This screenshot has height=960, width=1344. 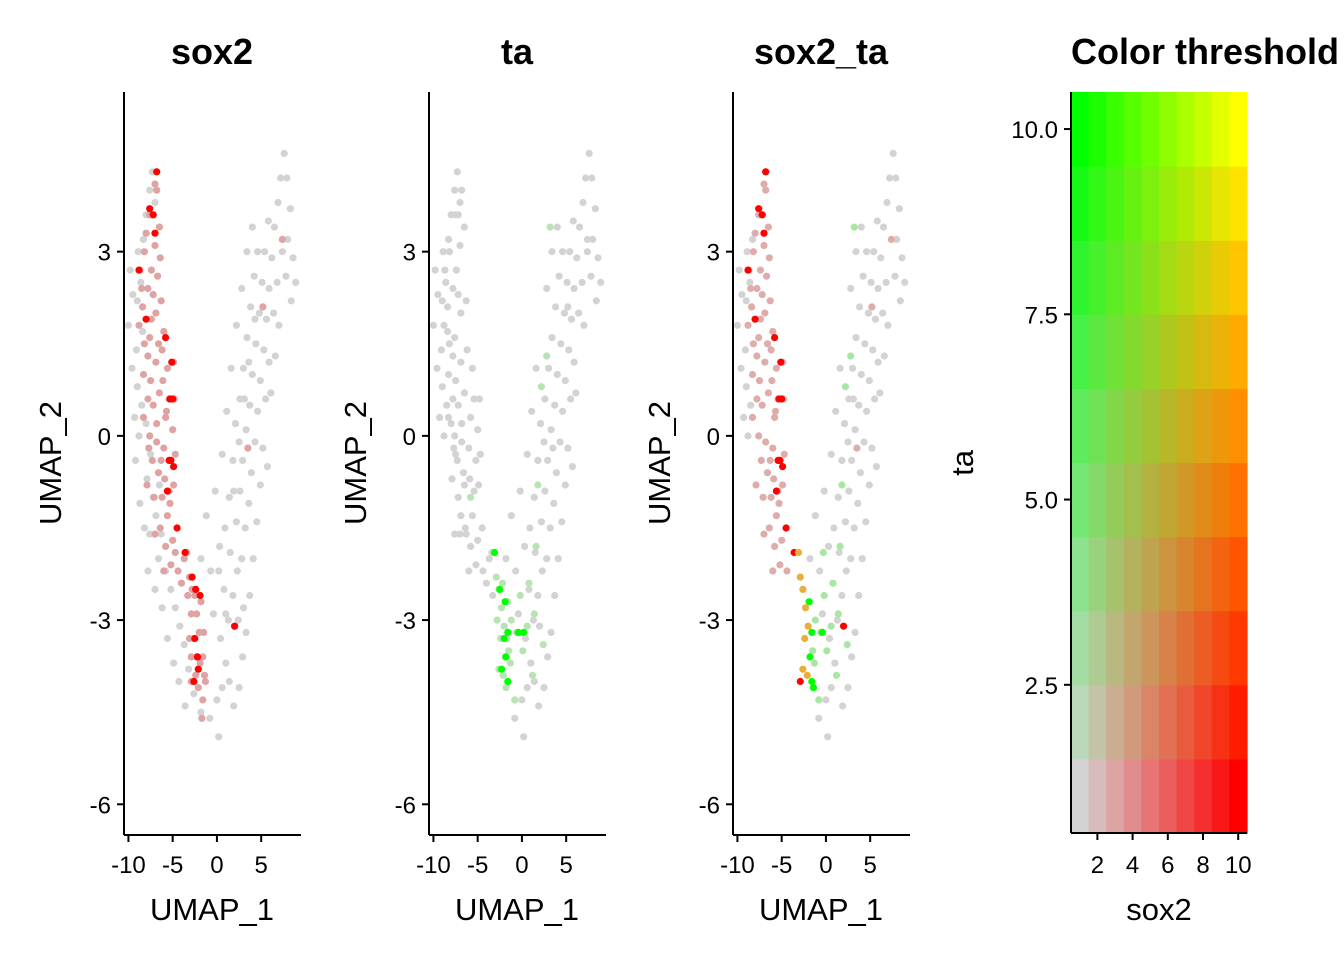 What do you see at coordinates (709, 805) in the screenshot?
I see `y-tick-label: -6` at bounding box center [709, 805].